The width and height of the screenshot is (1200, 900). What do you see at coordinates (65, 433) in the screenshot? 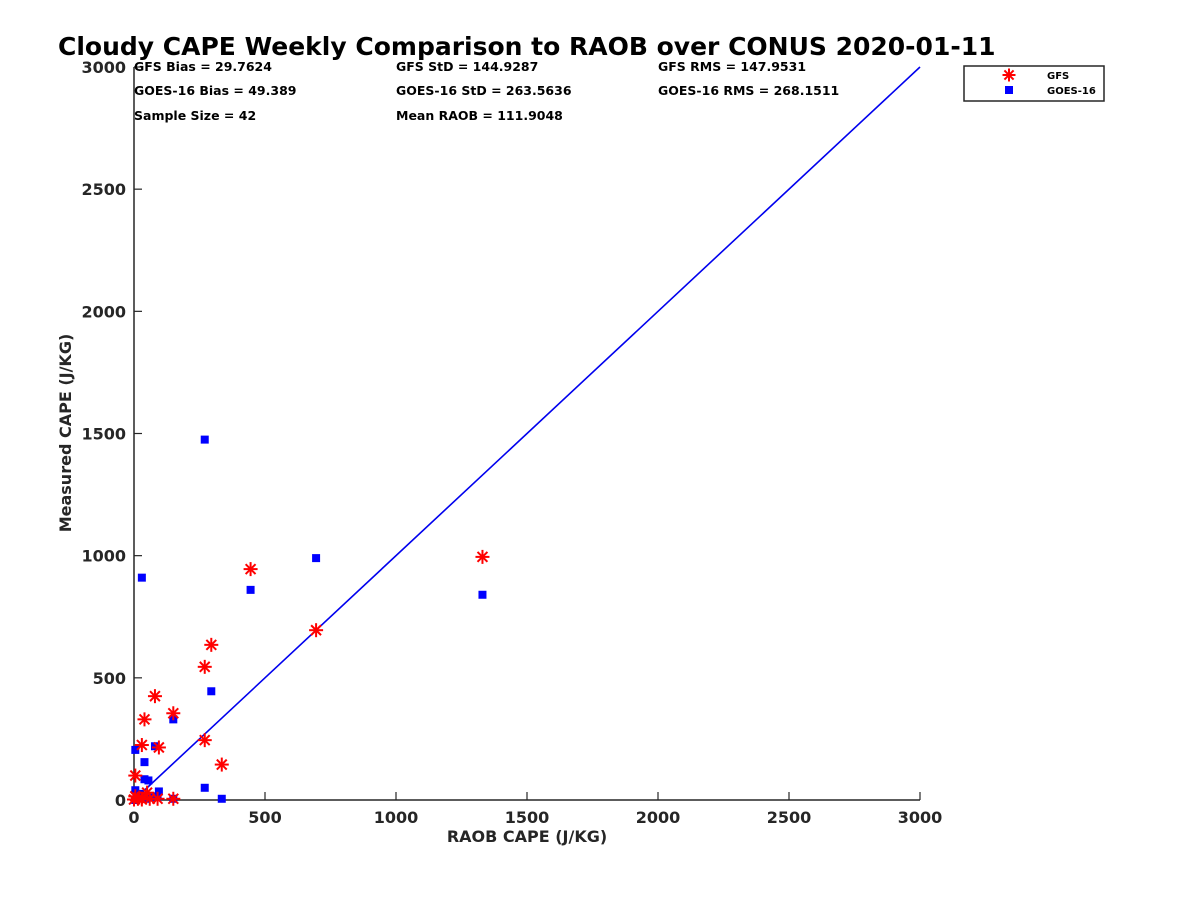
I see `y-axis-label: Measured CAPE (J/KG)` at bounding box center [65, 433].